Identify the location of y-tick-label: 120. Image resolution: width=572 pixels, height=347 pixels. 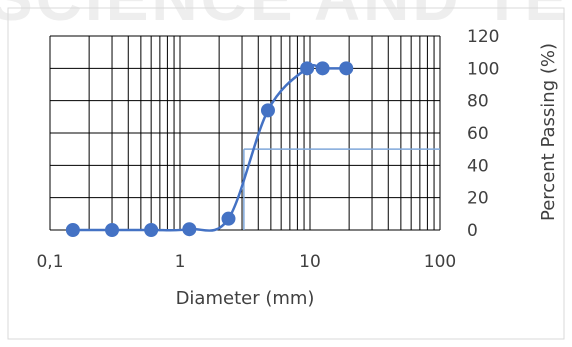
(483, 37).